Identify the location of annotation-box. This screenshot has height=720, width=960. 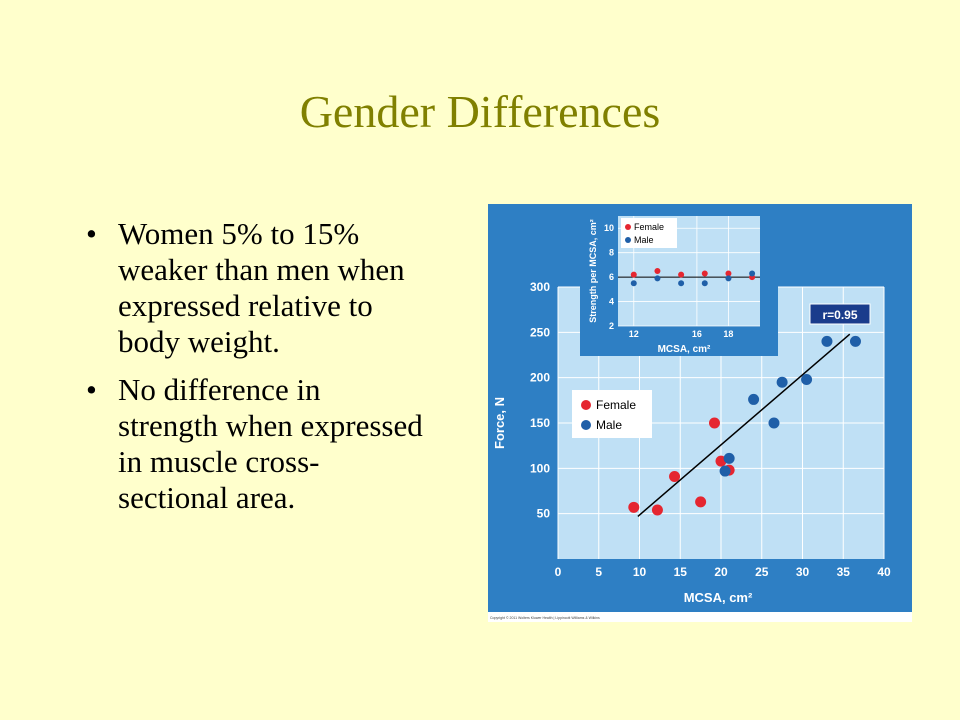
(840, 314).